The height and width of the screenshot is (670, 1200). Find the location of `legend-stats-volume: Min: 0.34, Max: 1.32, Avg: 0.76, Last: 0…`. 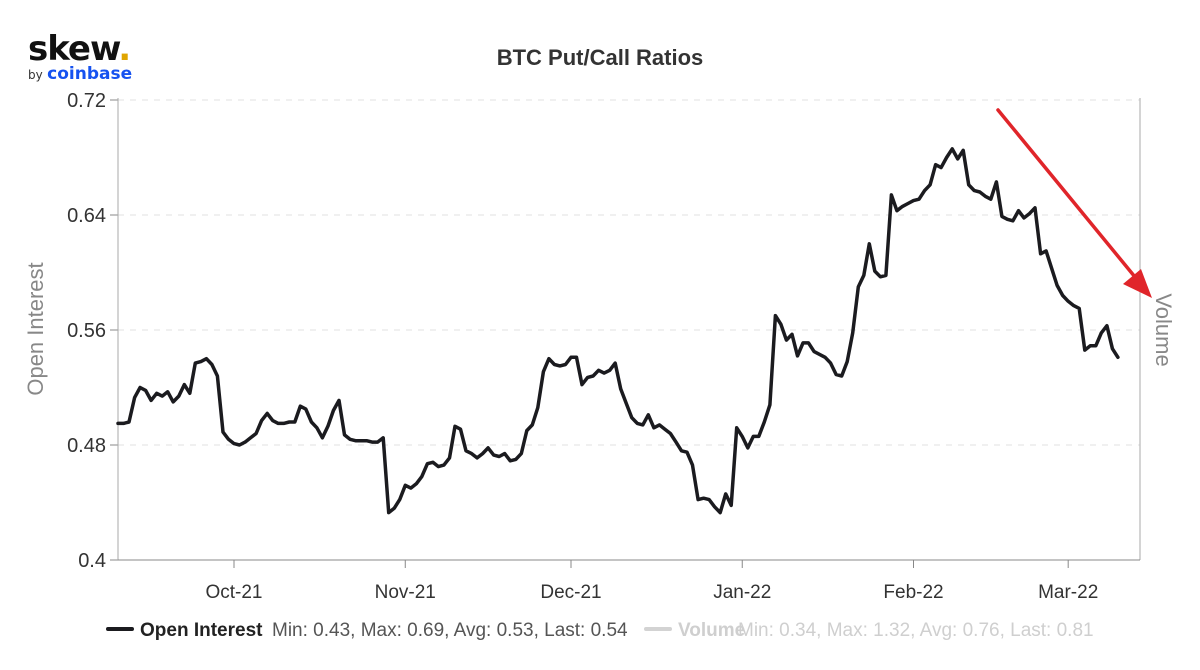

legend-stats-volume: Min: 0.34, Max: 1.32, Avg: 0.76, Last: 0… is located at coordinates (916, 630).